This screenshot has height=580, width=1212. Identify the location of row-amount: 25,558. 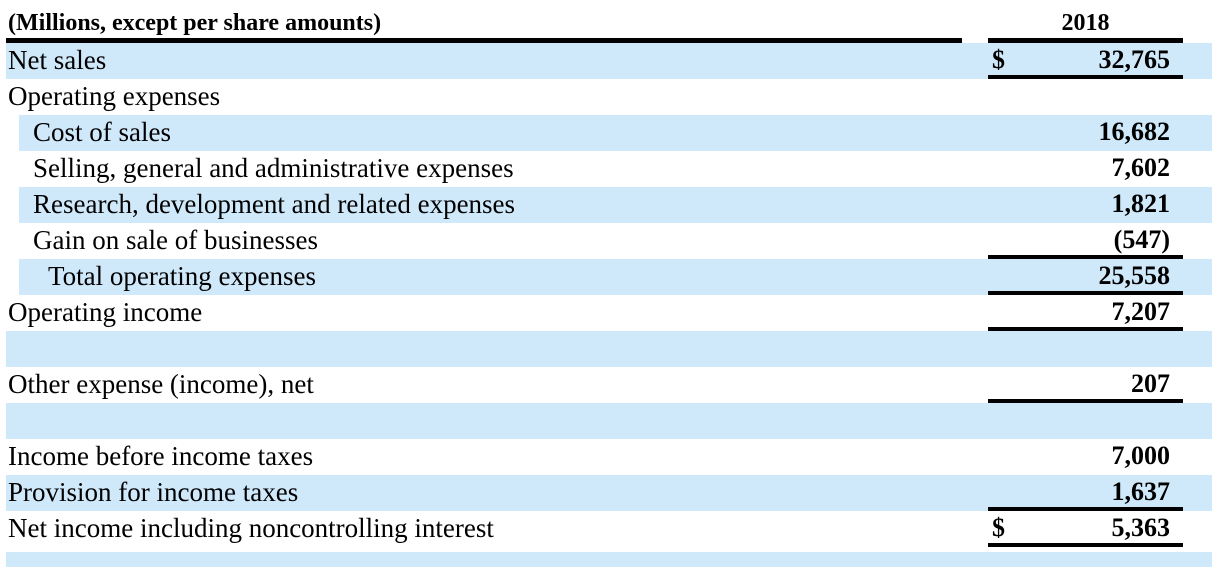
(1134, 275).